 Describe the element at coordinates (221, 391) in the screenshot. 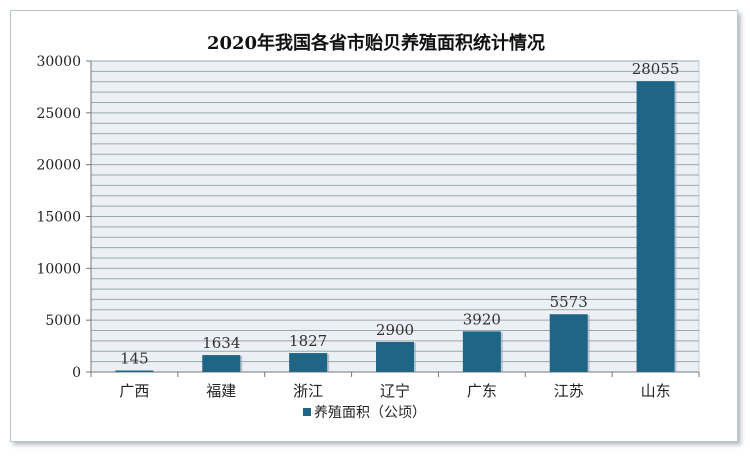

I see `x-tick-label: 福建` at that location.